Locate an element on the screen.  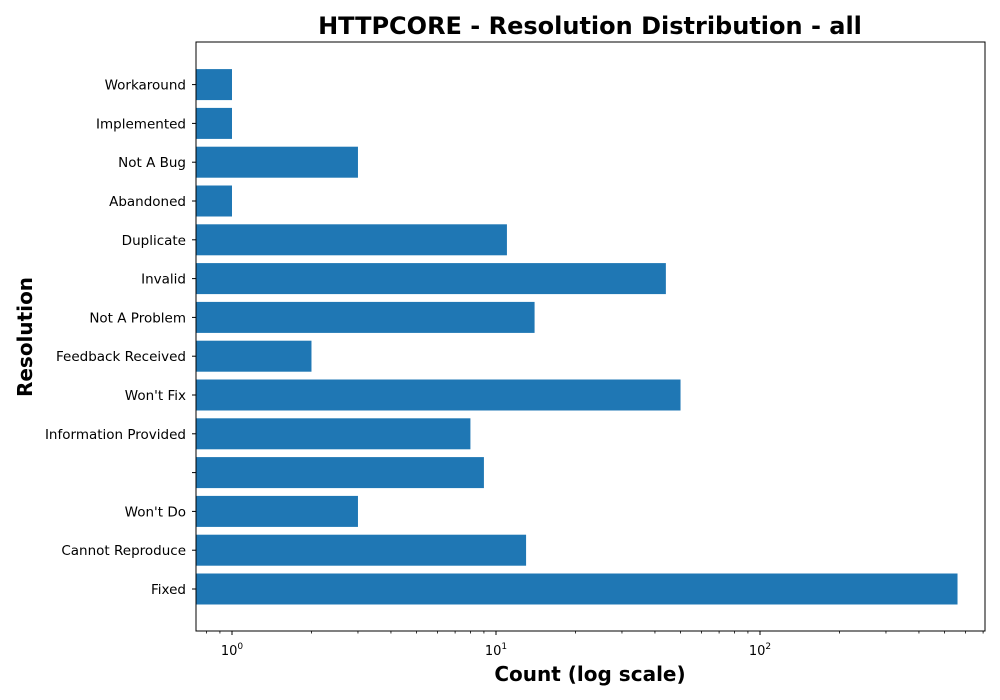
bar-not-a-problem is located at coordinates (365, 317).